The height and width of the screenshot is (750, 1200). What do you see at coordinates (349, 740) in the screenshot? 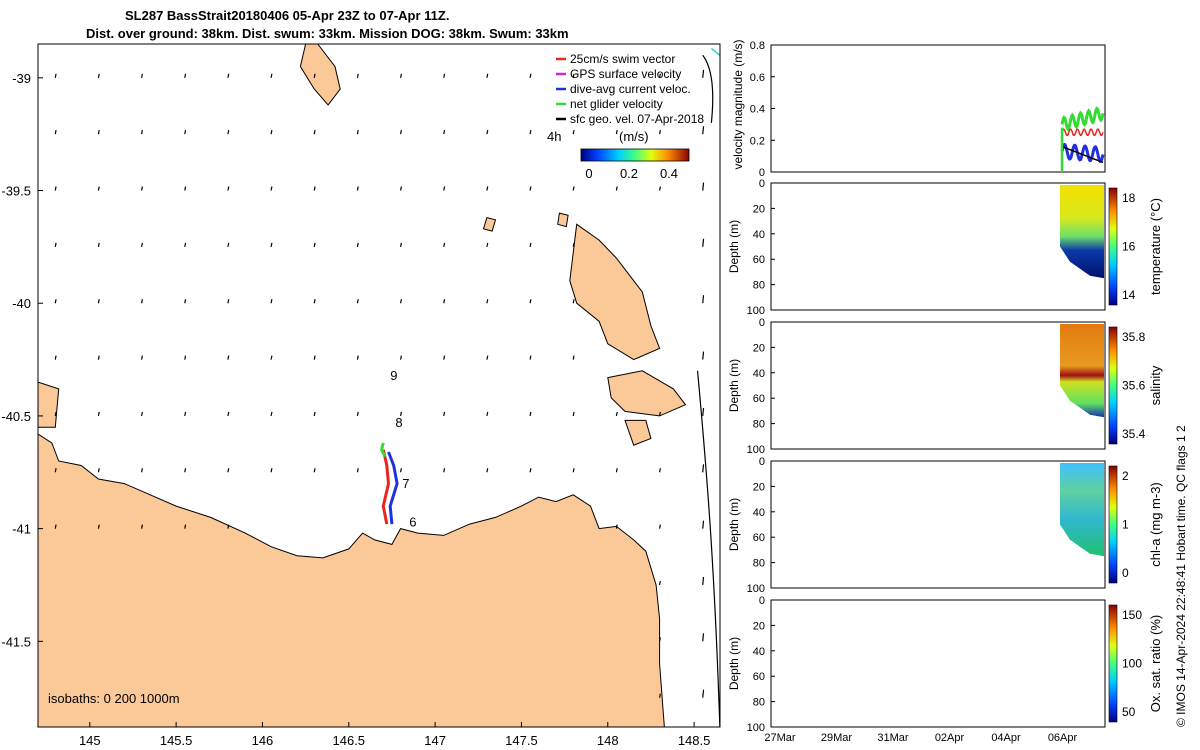
I see `x-tick-label: 146.5` at bounding box center [349, 740].